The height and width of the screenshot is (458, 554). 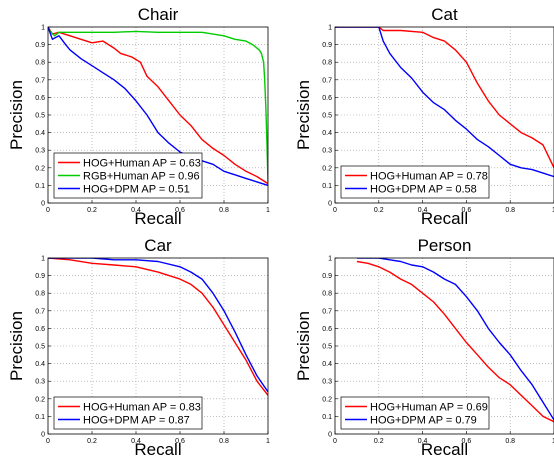 I want to click on chart-person-ytick-label: 0.9, so click(x=327, y=276).